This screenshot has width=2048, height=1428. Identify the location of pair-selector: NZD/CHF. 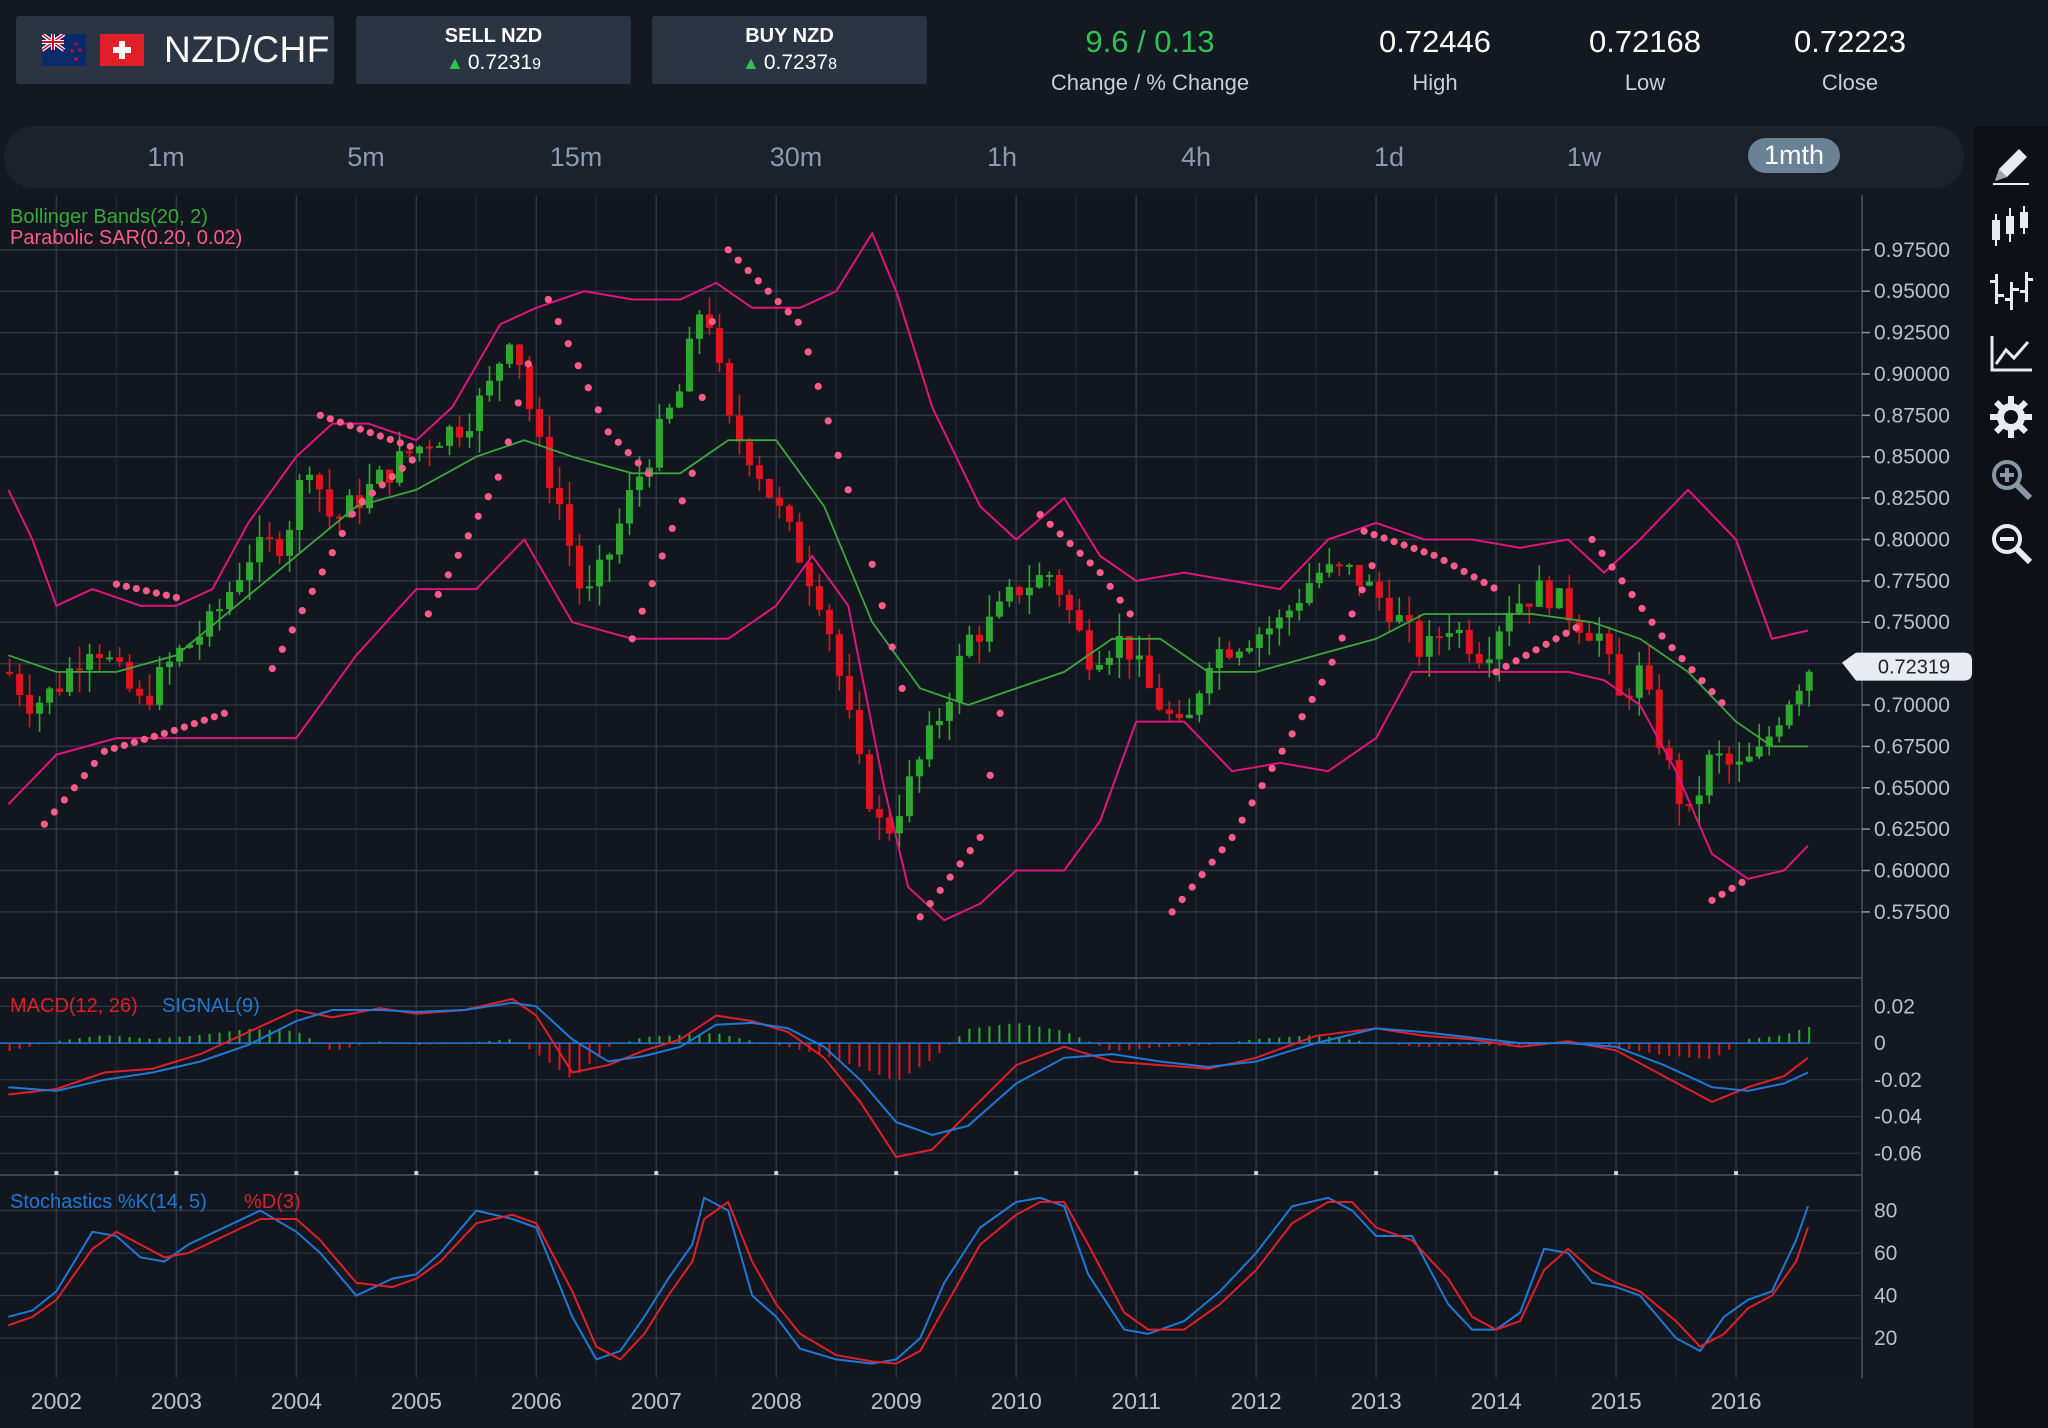
(175, 50).